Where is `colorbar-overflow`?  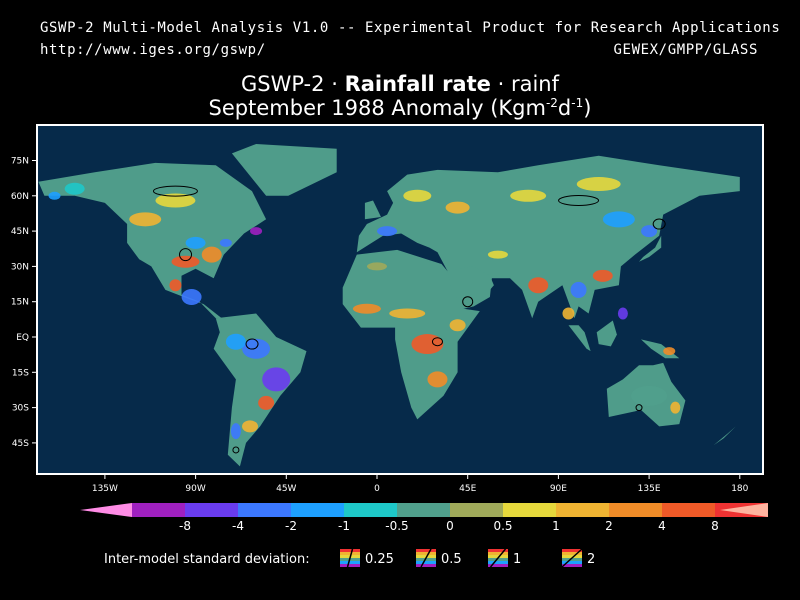 colorbar-overflow is located at coordinates (744, 510).